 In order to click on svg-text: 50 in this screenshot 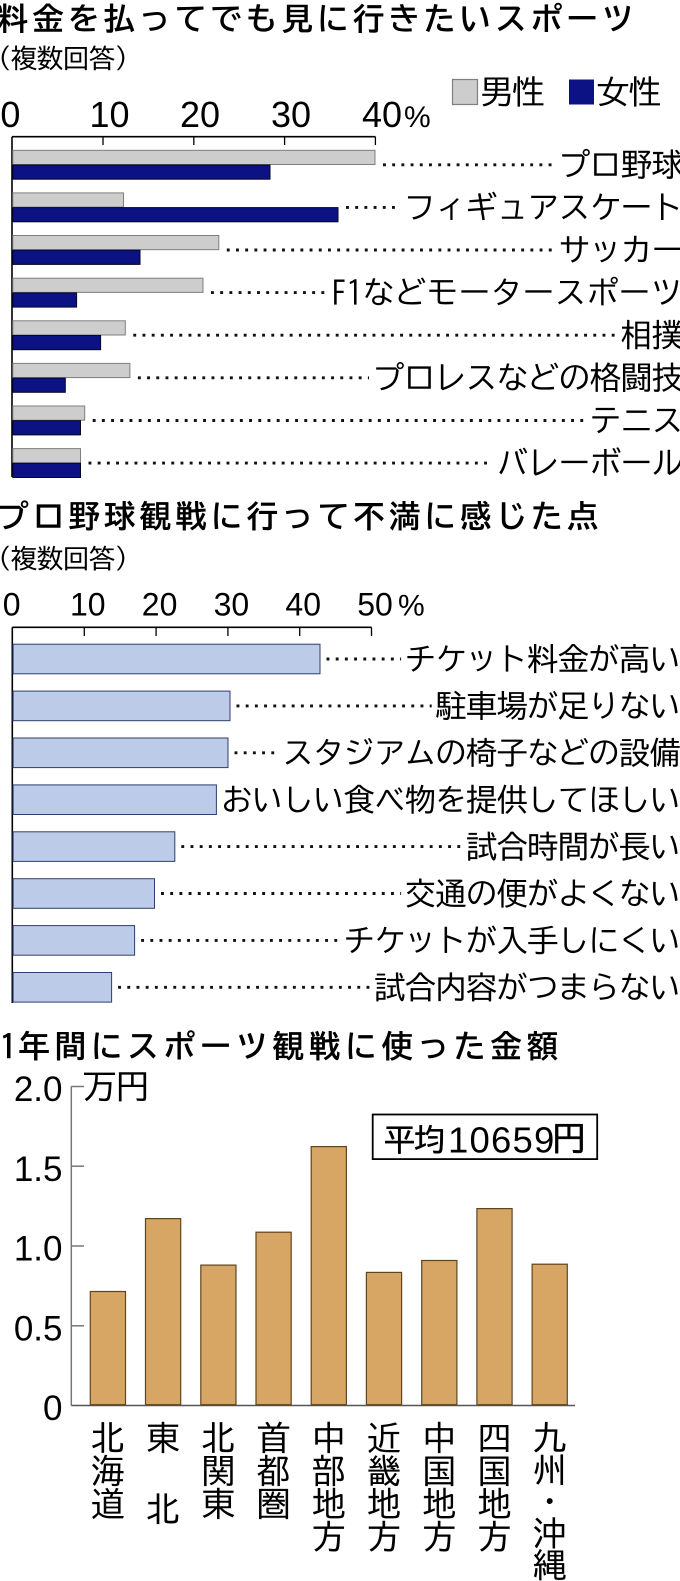, I will do `click(375, 605)`.